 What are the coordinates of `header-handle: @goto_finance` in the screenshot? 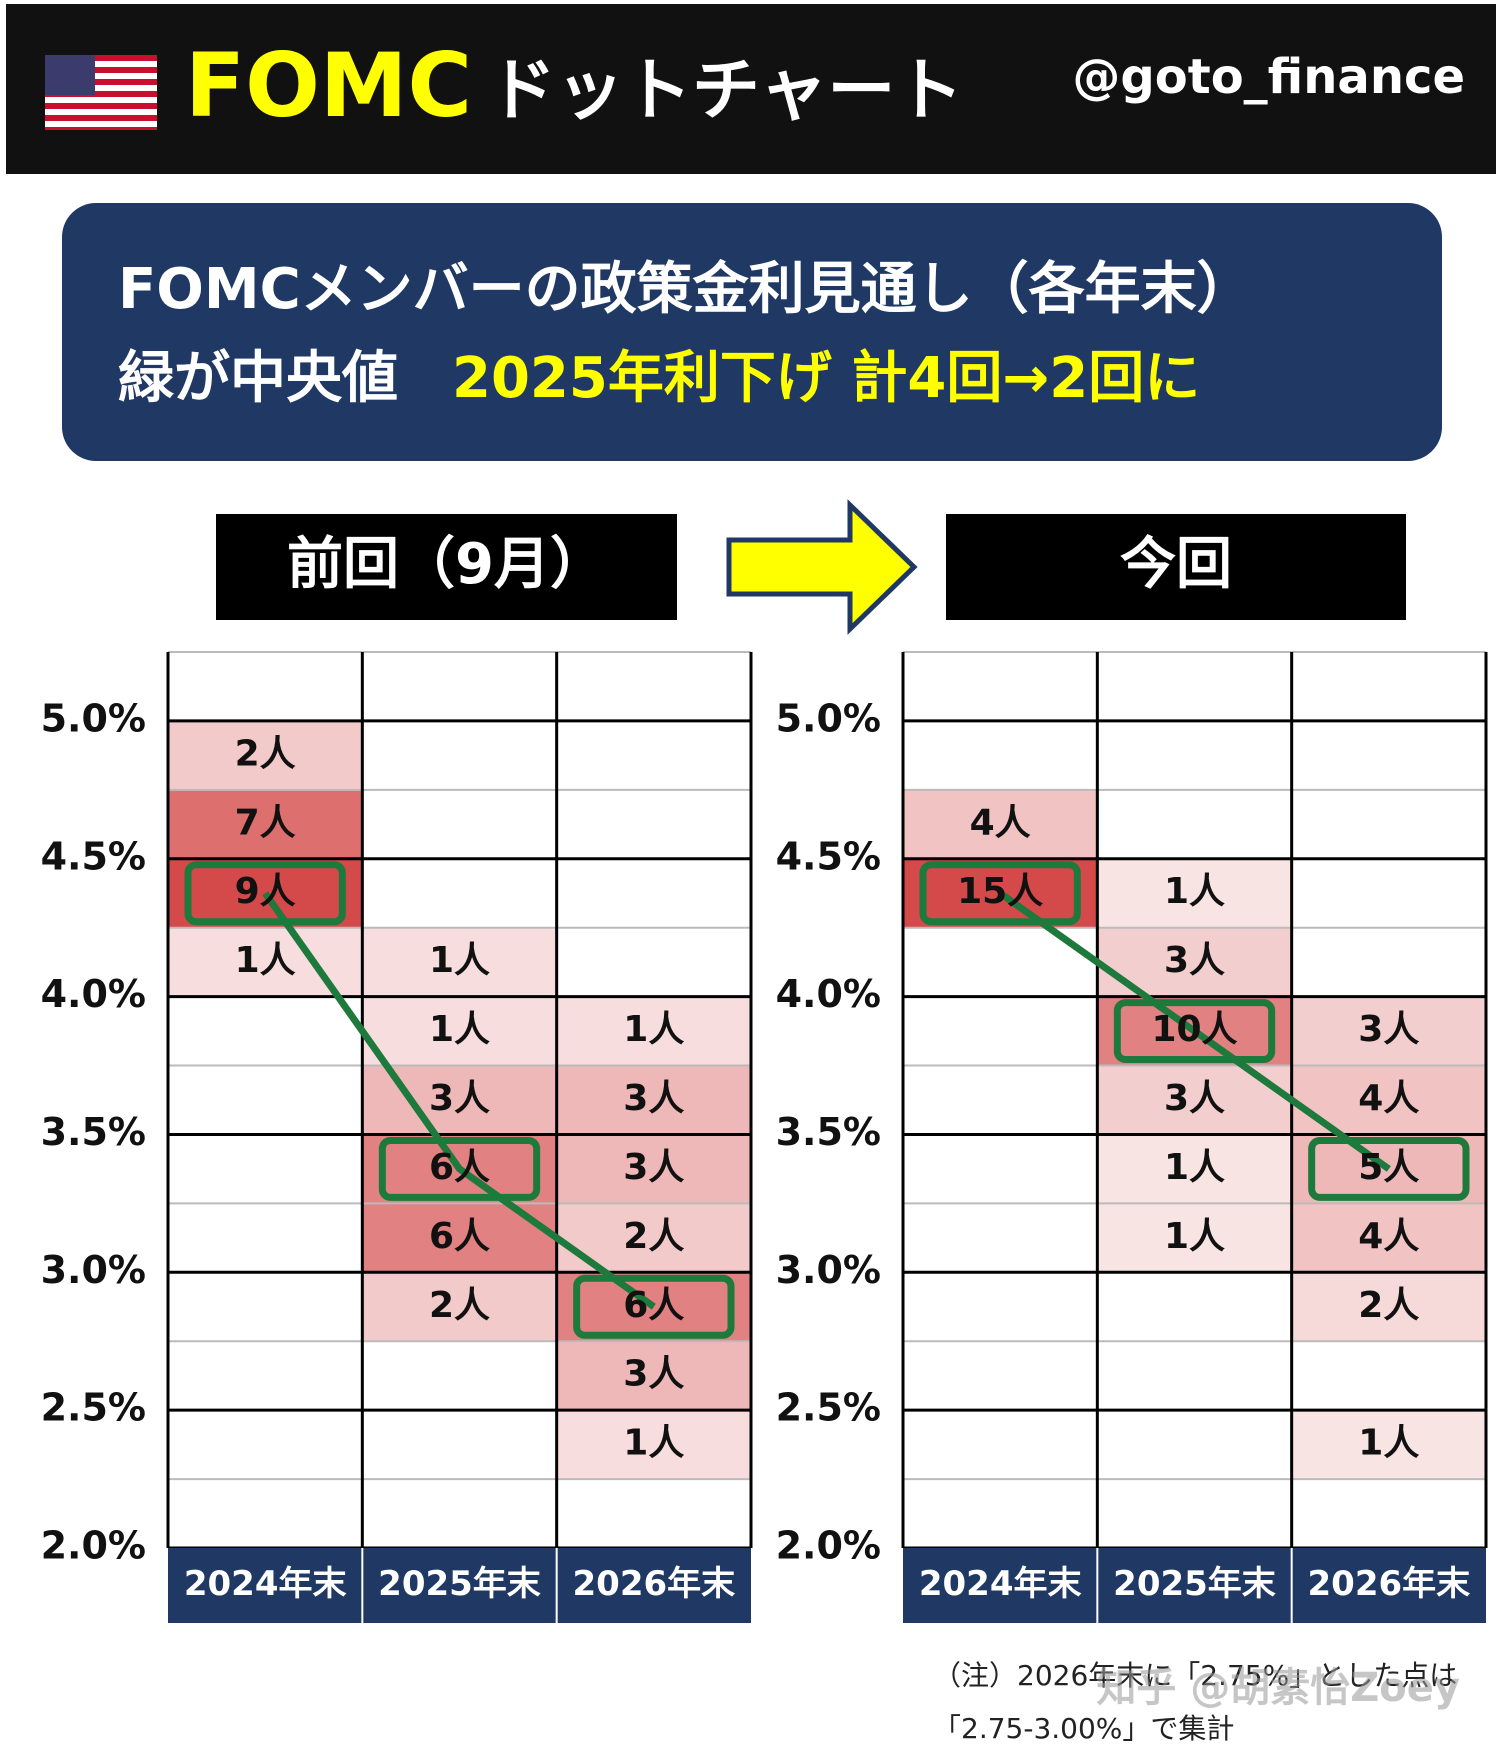 It's located at (1268, 77).